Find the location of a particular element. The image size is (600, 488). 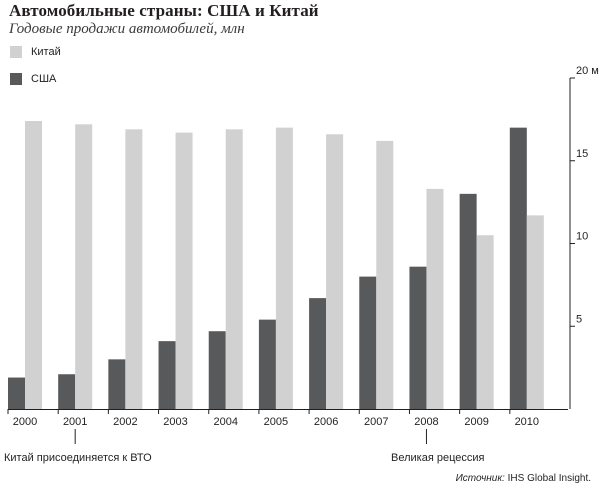

x-tick-label-2002: 2002 is located at coordinates (125, 422).